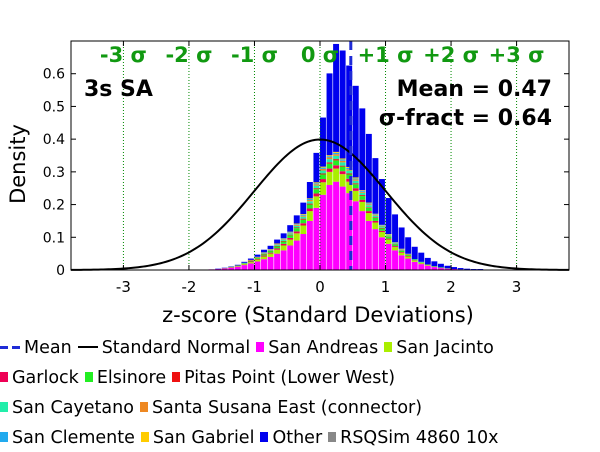 The width and height of the screenshot is (600, 452). What do you see at coordinates (419, 438) in the screenshot?
I see `legend-label: RSQSim 4860 10x` at bounding box center [419, 438].